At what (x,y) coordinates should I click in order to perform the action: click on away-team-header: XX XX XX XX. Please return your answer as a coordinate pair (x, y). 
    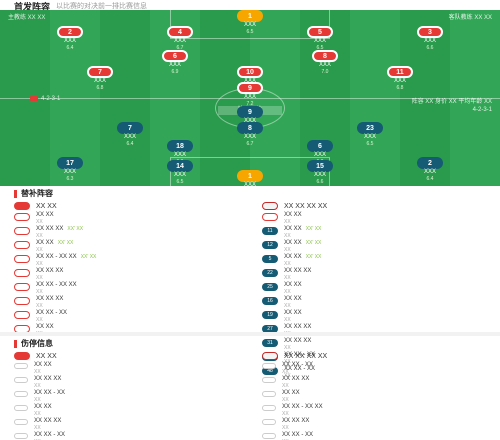
    Looking at the image, I should click on (377, 206).